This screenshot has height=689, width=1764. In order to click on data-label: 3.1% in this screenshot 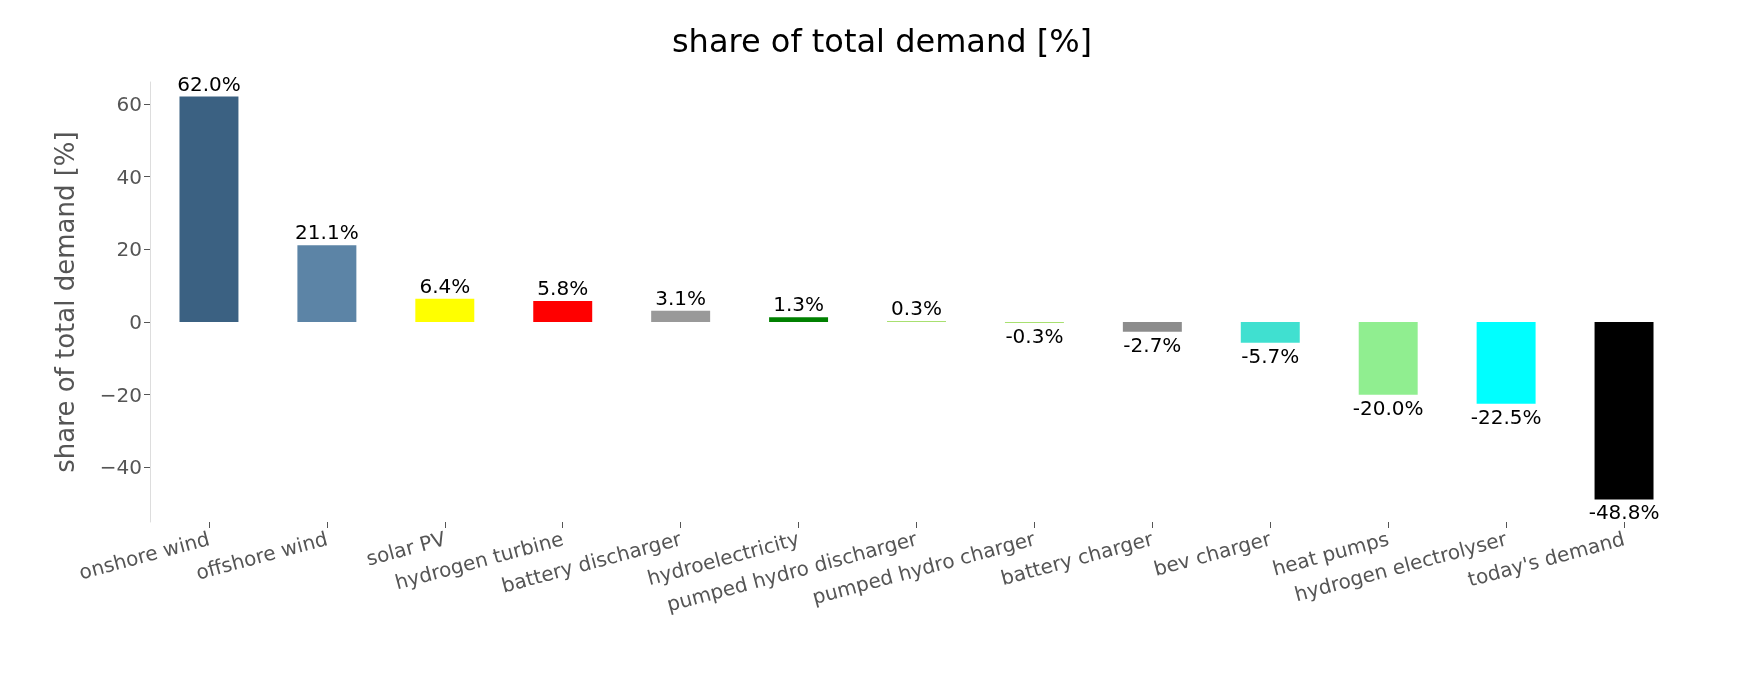, I will do `click(681, 297)`.